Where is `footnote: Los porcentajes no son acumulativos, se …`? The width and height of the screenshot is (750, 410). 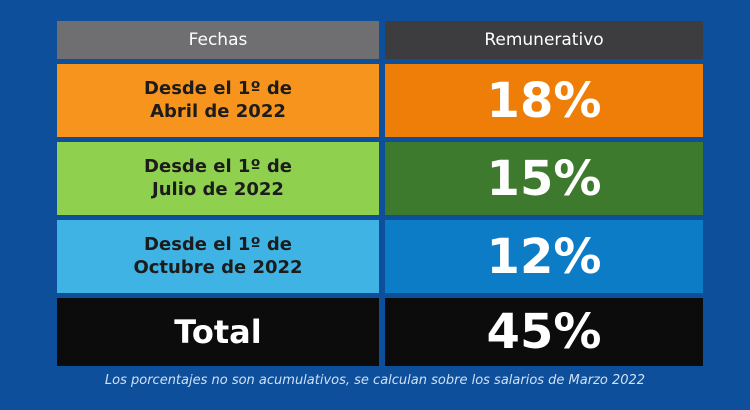 footnote: Los porcentajes no son acumulativos, se … is located at coordinates (375, 380).